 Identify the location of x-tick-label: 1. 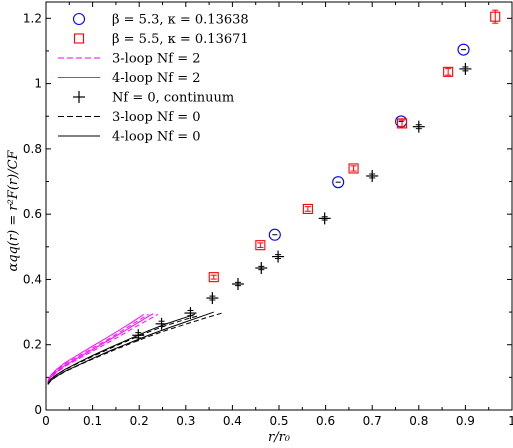
(510, 421).